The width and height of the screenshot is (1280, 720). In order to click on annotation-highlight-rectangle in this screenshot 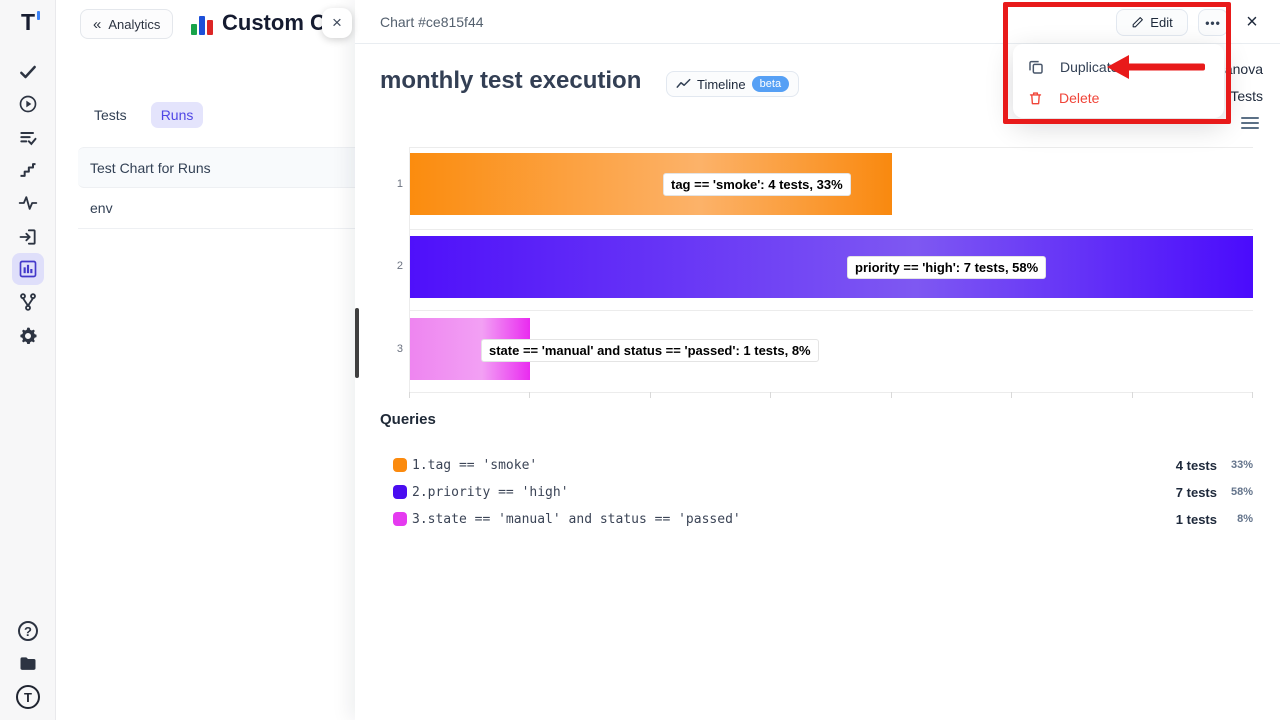, I will do `click(1117, 63)`.